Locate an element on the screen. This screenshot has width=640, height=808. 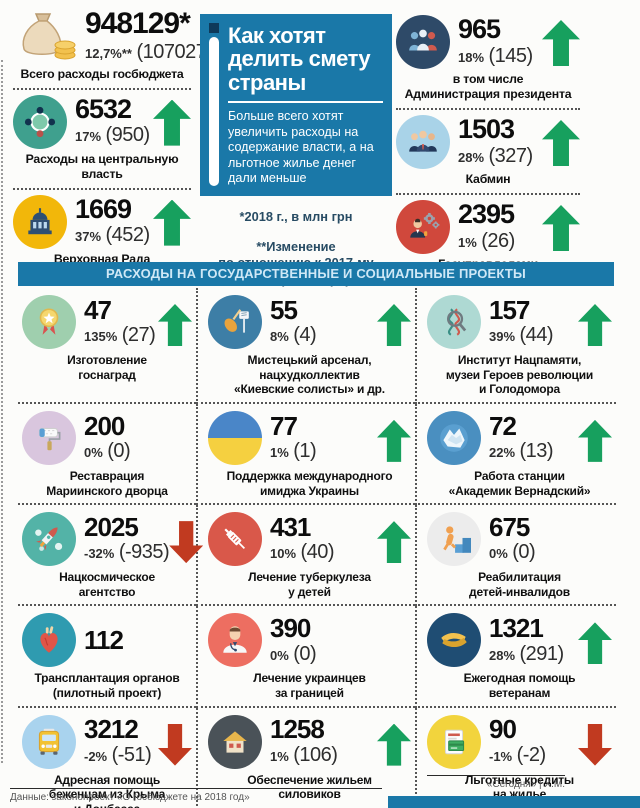
stat-cabinet: 1503 28% (327) Кабмин is located at coordinates (488, 152).